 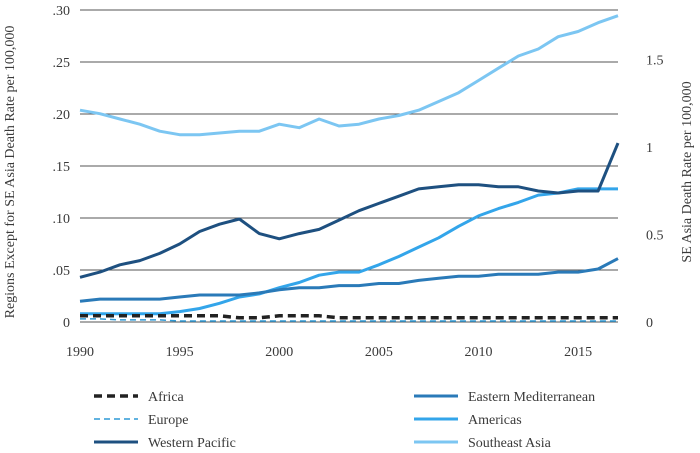 What do you see at coordinates (141, 420) in the screenshot?
I see `legend-item-europe: Europe` at bounding box center [141, 420].